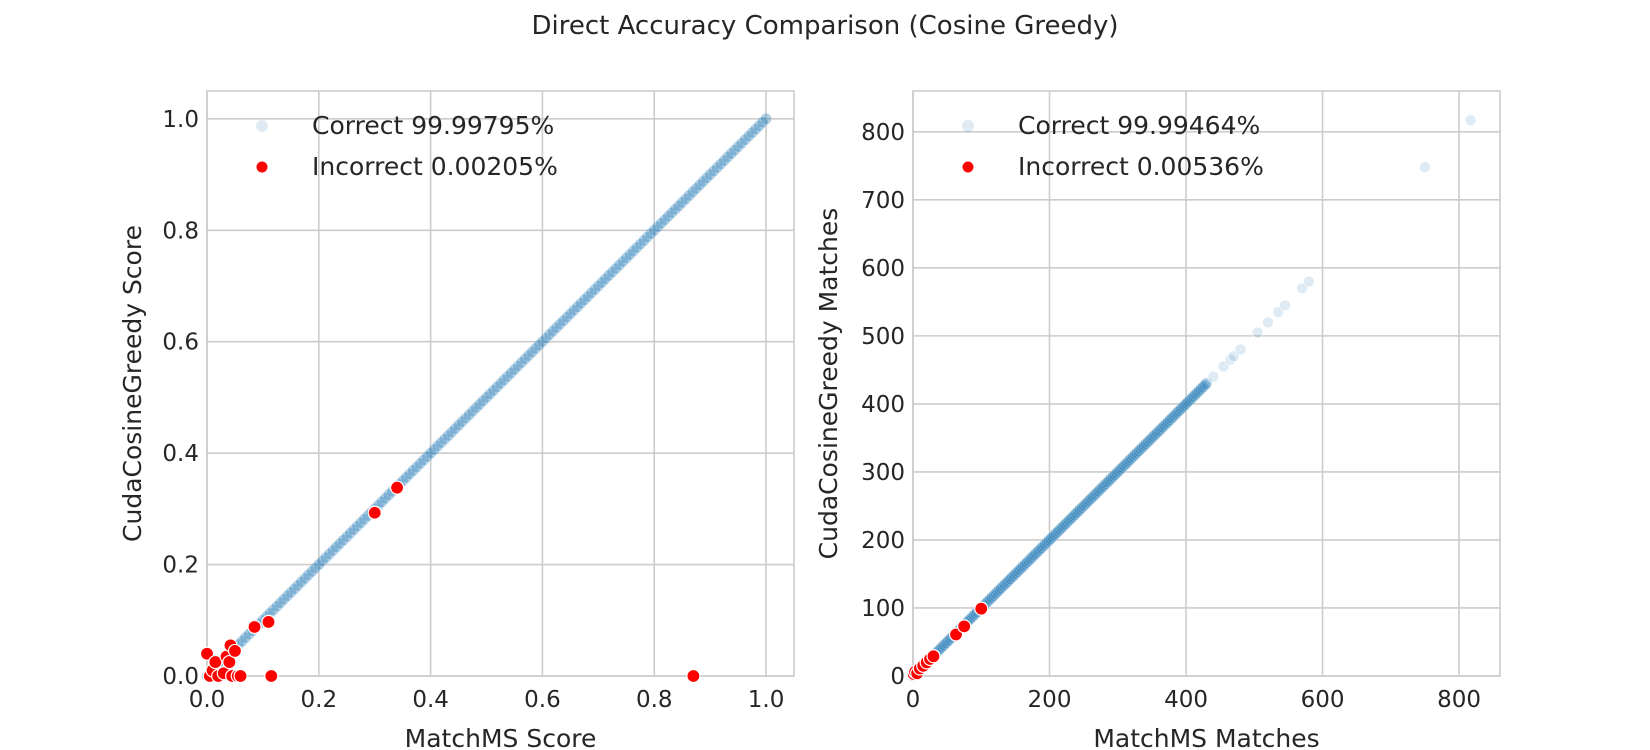 The height and width of the screenshot is (750, 1650). Describe the element at coordinates (968, 167) in the screenshot. I see `legend-incorrect-marker` at that location.